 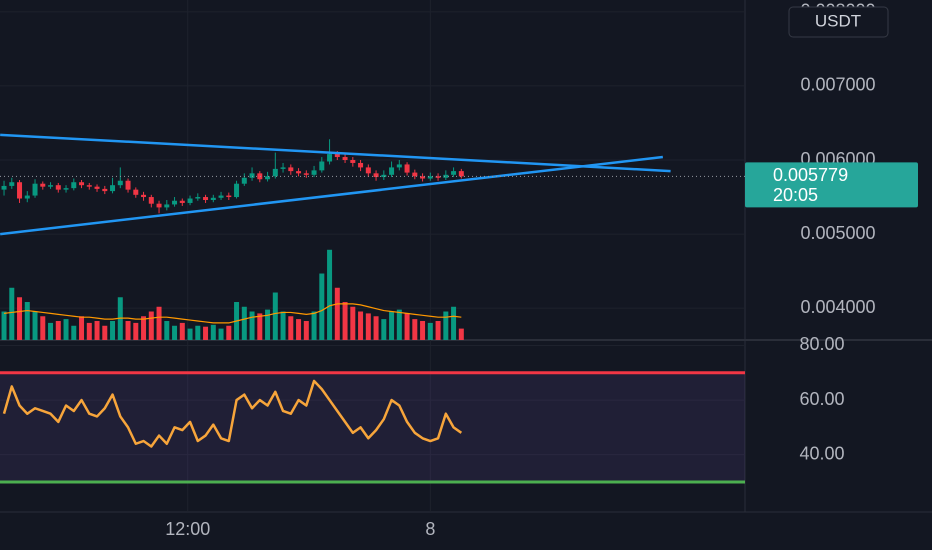 I want to click on countdown-label: 20:05, so click(x=795, y=195).